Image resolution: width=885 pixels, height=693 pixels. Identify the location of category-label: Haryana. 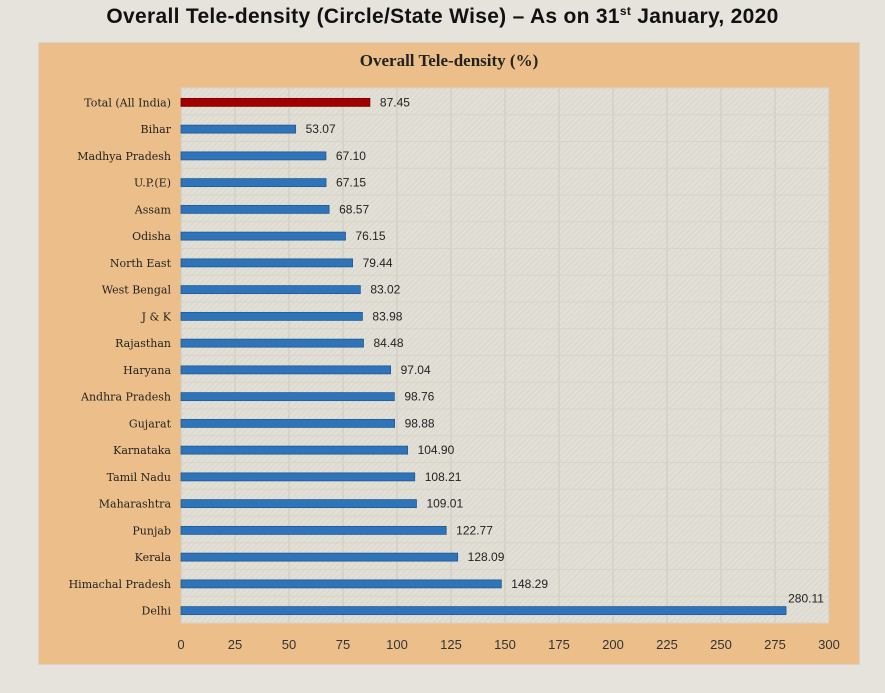
(147, 370).